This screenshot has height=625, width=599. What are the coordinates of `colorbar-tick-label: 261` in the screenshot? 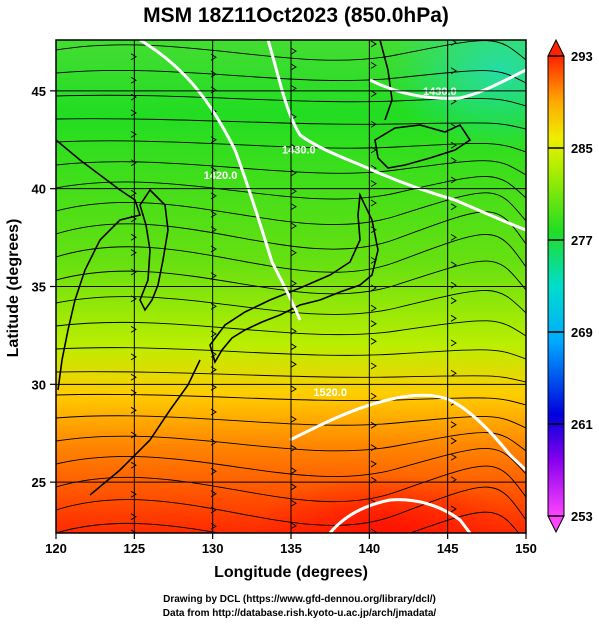 It's located at (582, 424).